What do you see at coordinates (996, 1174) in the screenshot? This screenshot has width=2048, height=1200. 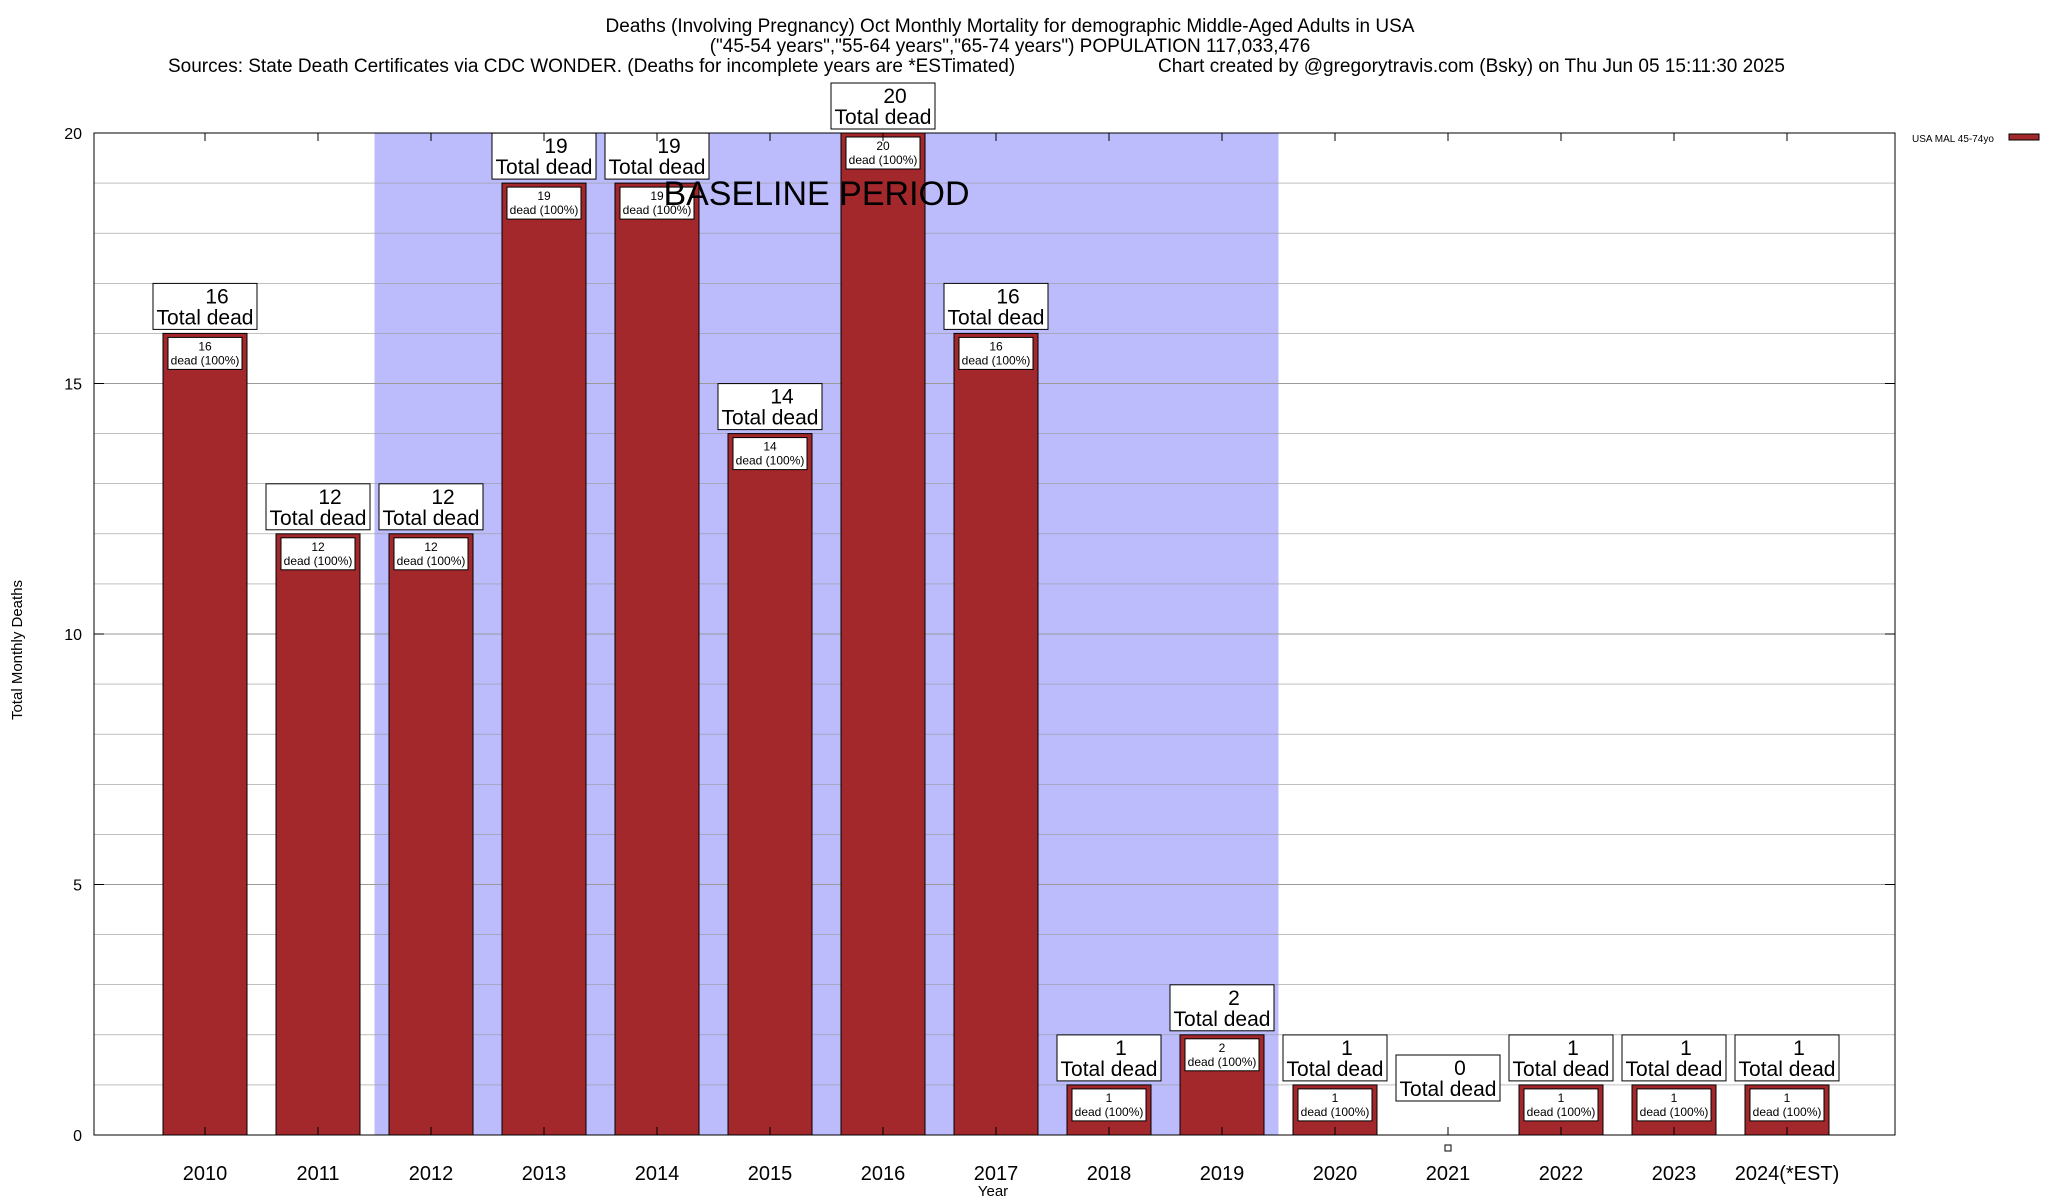 I see `x-tick-label: 2017` at bounding box center [996, 1174].